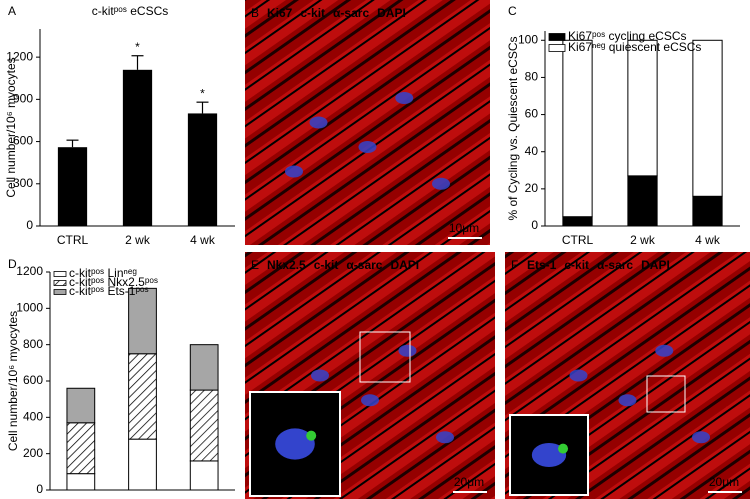 This screenshot has height=499, width=750. What do you see at coordinates (33, 453) in the screenshot?
I see `y-tick-label: 200` at bounding box center [33, 453].